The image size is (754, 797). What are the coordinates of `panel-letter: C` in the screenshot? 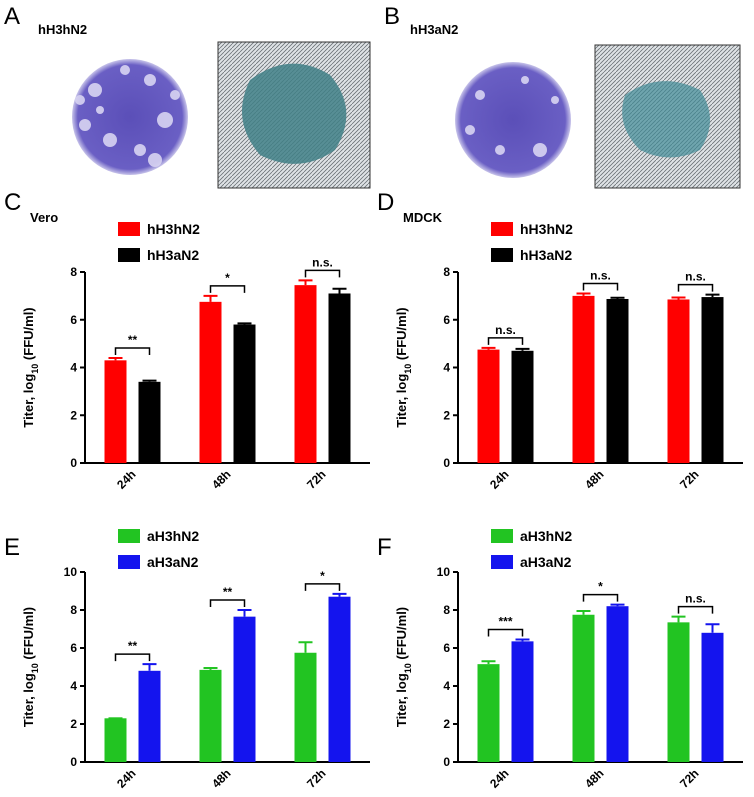 It's located at (12, 202).